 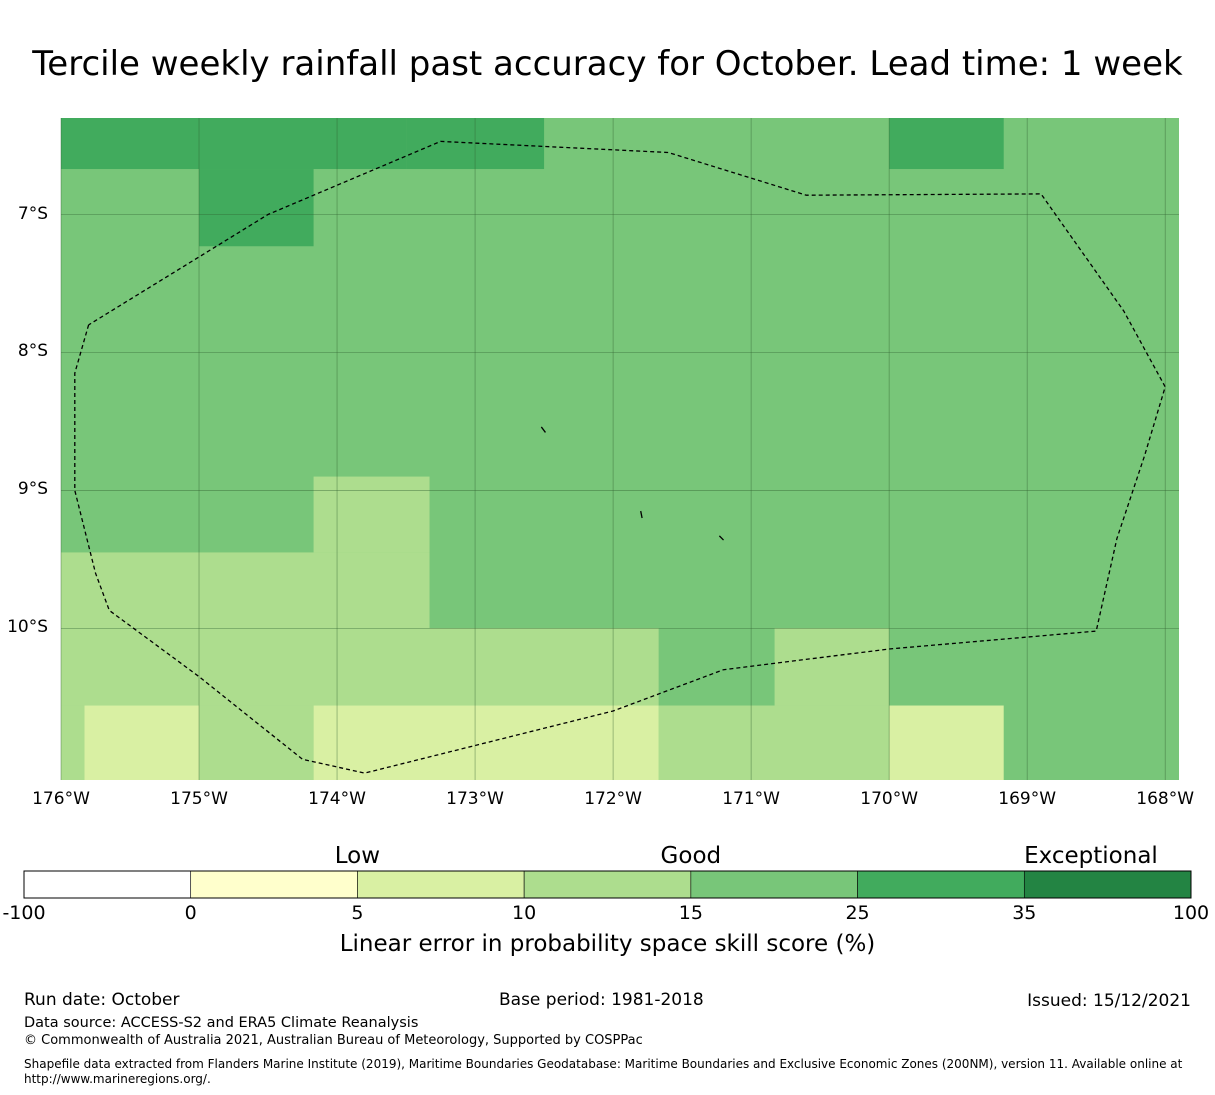 I want to click on lat-tick-label: 8°S, so click(x=32, y=351).